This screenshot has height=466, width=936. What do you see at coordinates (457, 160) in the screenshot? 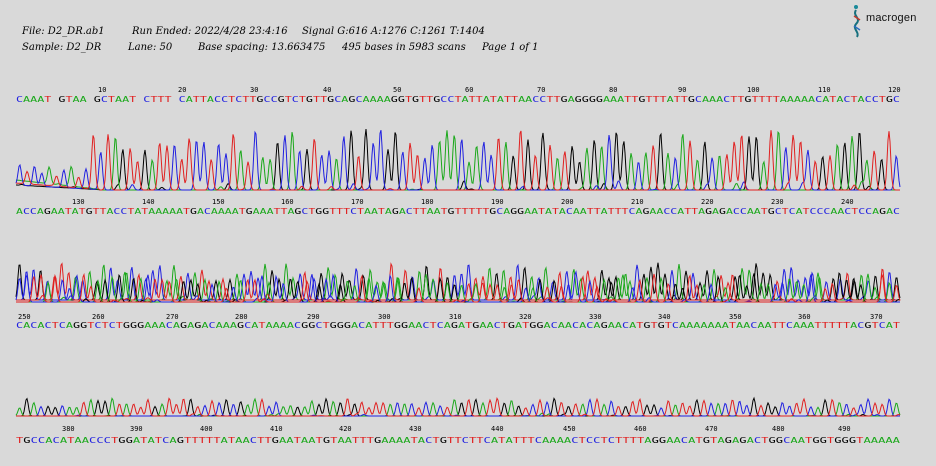
I see `trace-line-T` at bounding box center [457, 160].